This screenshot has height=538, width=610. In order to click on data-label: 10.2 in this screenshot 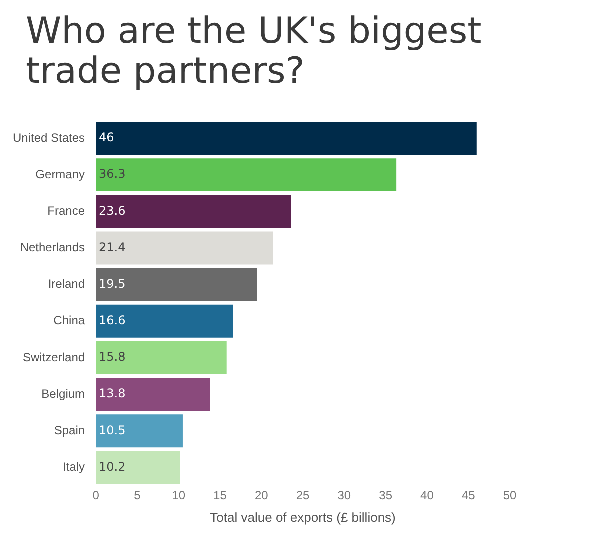, I will do `click(112, 467)`.